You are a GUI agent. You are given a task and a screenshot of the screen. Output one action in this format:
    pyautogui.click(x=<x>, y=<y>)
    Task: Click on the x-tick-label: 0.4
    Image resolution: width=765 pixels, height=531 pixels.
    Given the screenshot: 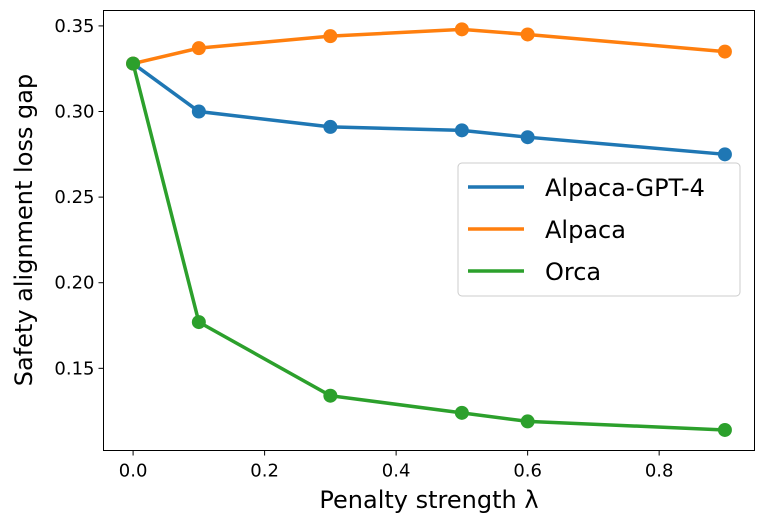 What is the action you would take?
    pyautogui.click(x=396, y=471)
    